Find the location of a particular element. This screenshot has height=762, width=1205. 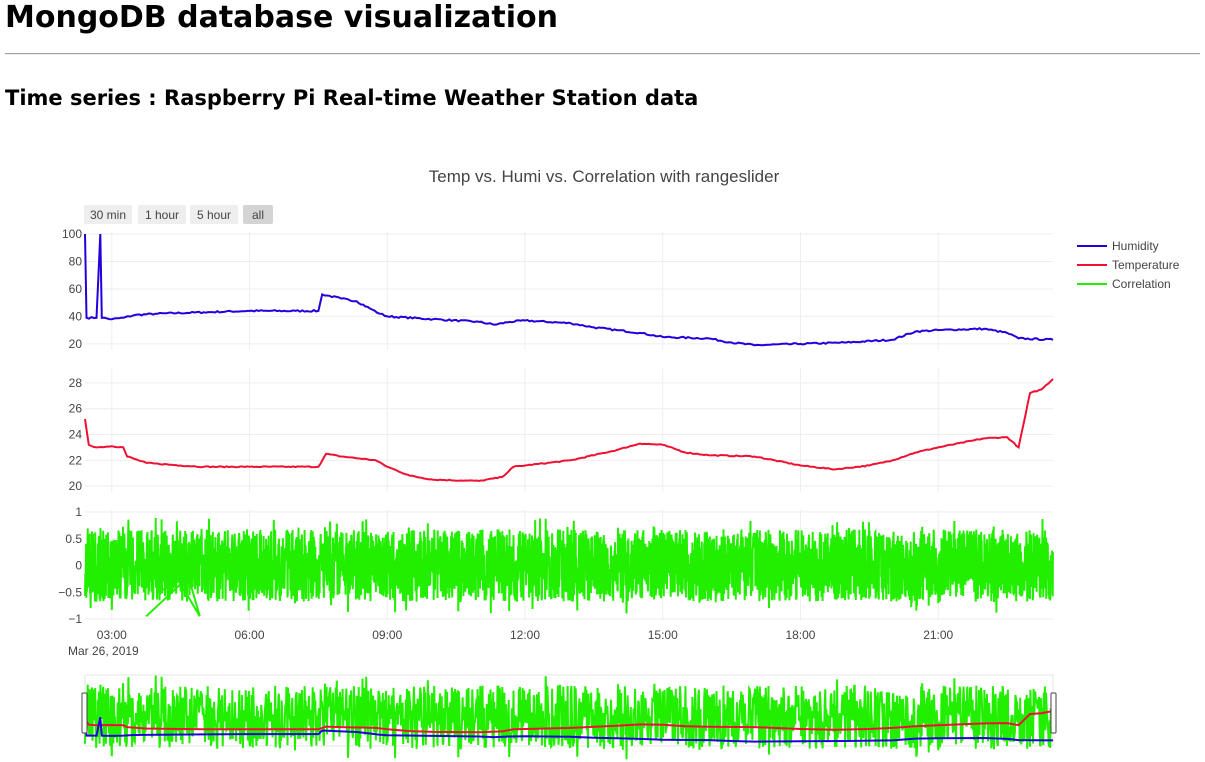

y-tick-label-bottom: 1 is located at coordinates (78, 512).